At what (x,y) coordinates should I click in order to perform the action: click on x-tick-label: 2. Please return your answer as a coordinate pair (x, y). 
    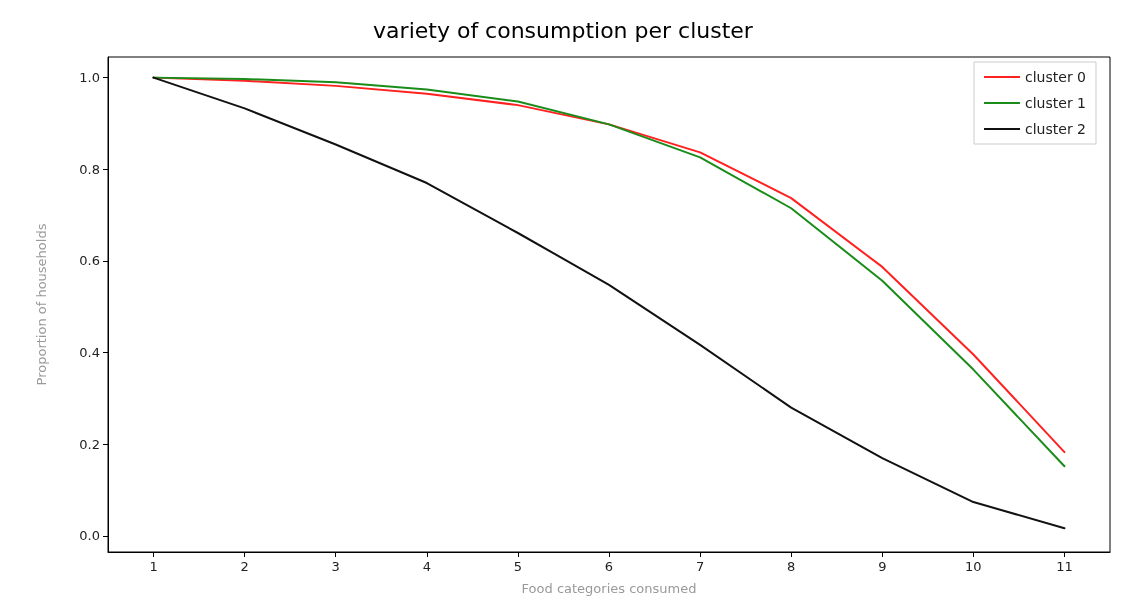
    Looking at the image, I should click on (244, 566).